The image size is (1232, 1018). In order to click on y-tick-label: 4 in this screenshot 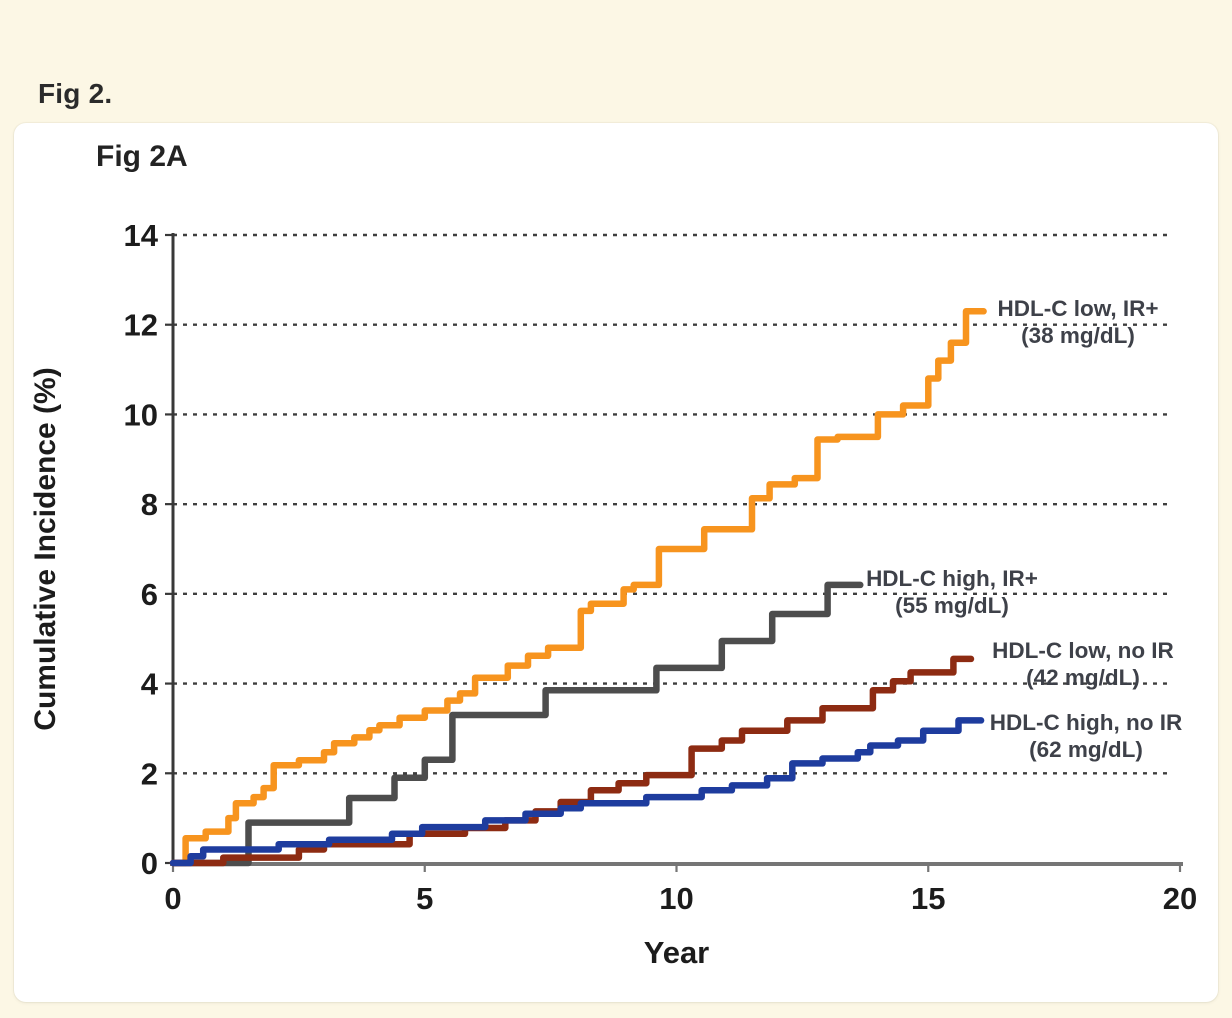, I will do `click(150, 684)`.